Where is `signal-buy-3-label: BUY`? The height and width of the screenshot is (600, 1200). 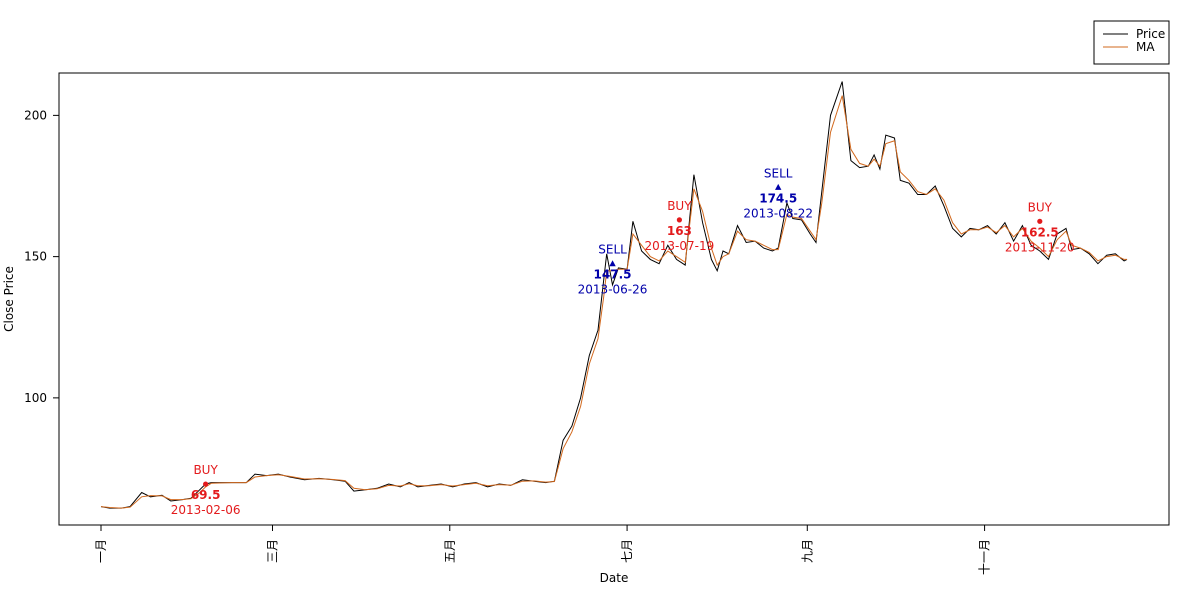
signal-buy-3-label: BUY is located at coordinates (679, 206).